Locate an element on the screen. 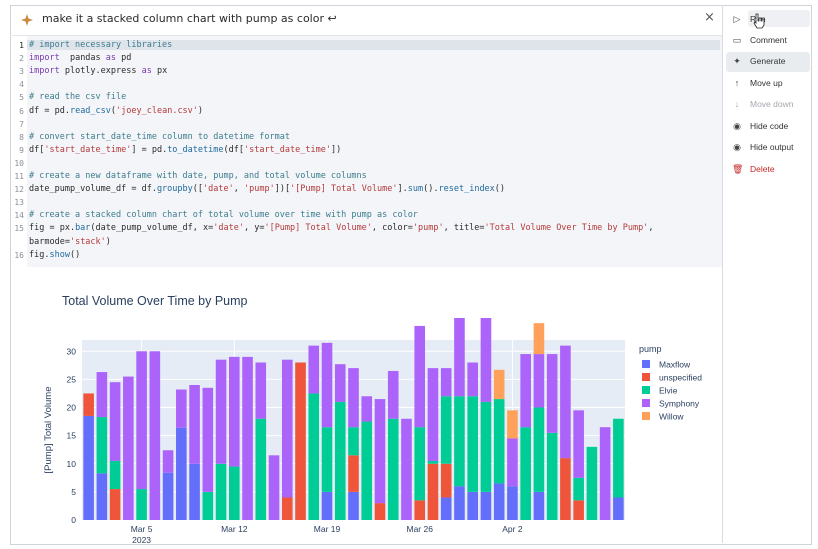  menu-item-label: Move up is located at coordinates (766, 83).